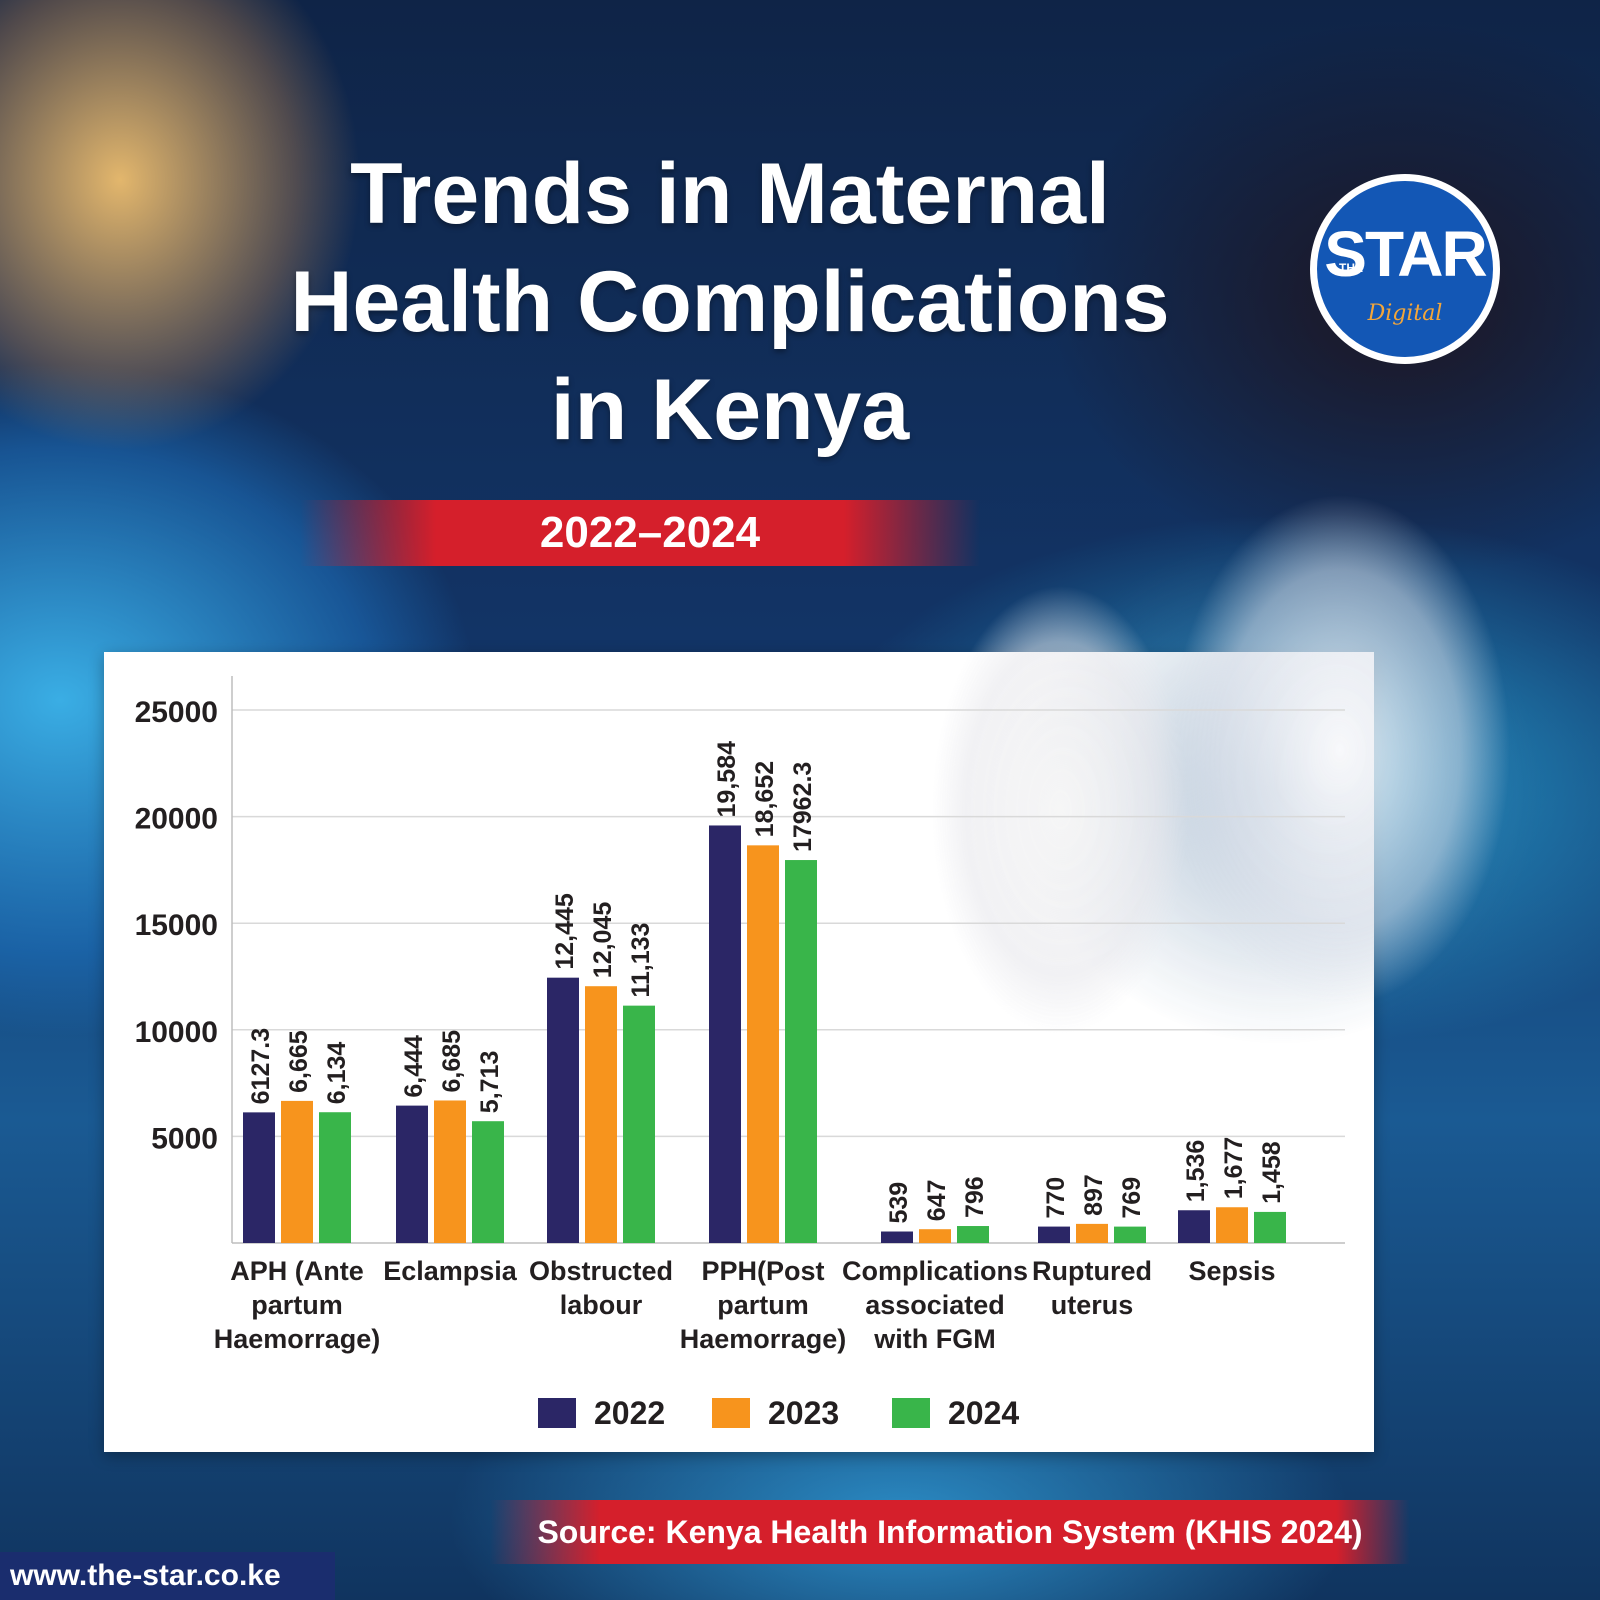  Describe the element at coordinates (641, 960) in the screenshot. I see `data-label: 11,133` at that location.